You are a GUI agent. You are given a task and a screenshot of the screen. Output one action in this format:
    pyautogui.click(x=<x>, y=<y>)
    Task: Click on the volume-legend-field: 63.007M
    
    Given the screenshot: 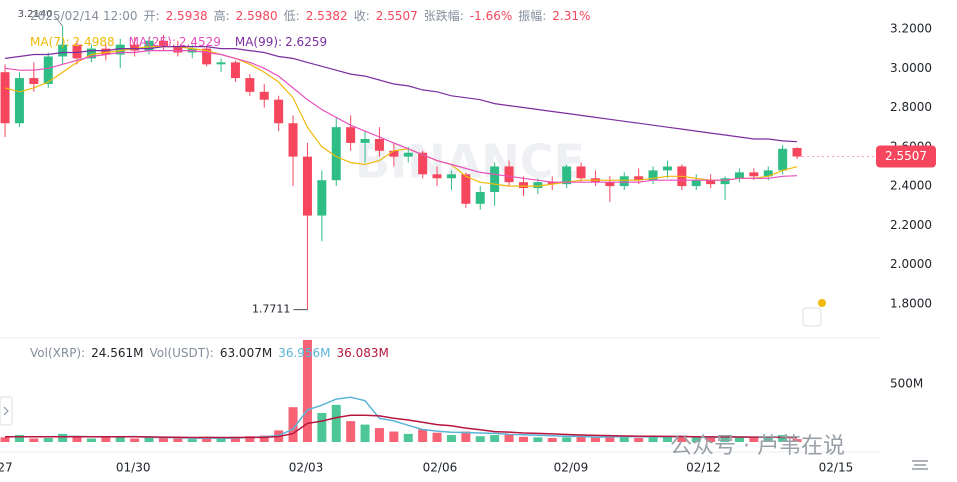 What is the action you would take?
    pyautogui.click(x=246, y=353)
    